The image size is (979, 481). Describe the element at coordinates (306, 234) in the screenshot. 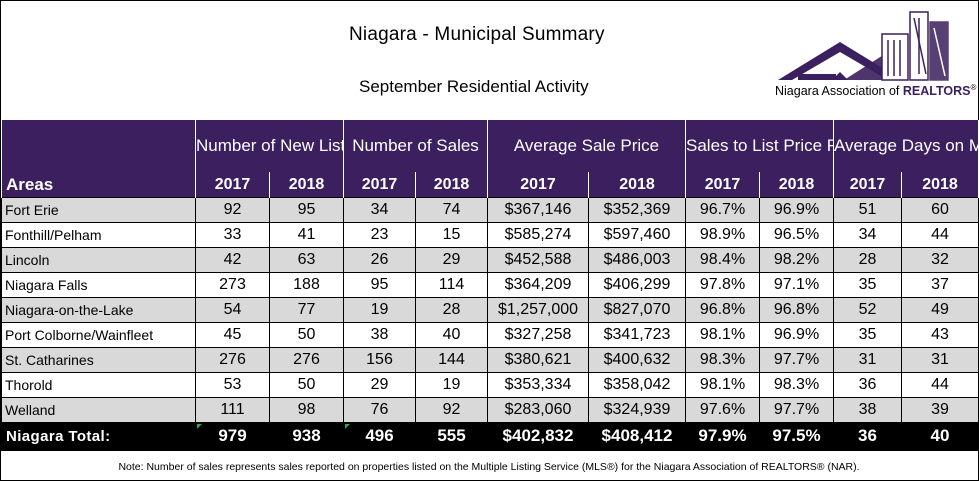

I see `data-cell: 41` at that location.